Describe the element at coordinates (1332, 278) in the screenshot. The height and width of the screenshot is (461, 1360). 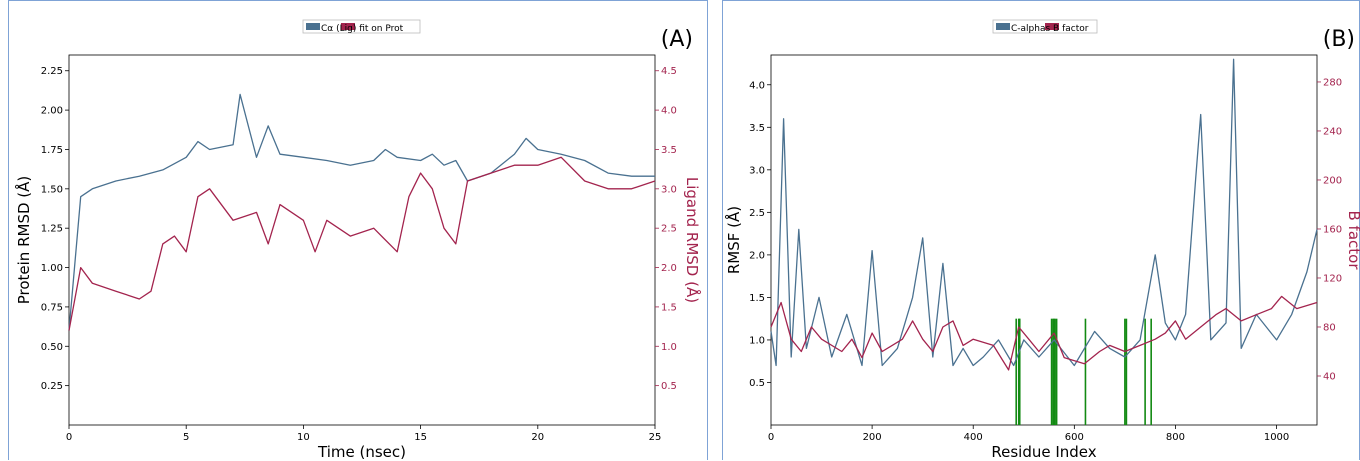
I see `chart-b-ytick-right-label: 120` at that location.